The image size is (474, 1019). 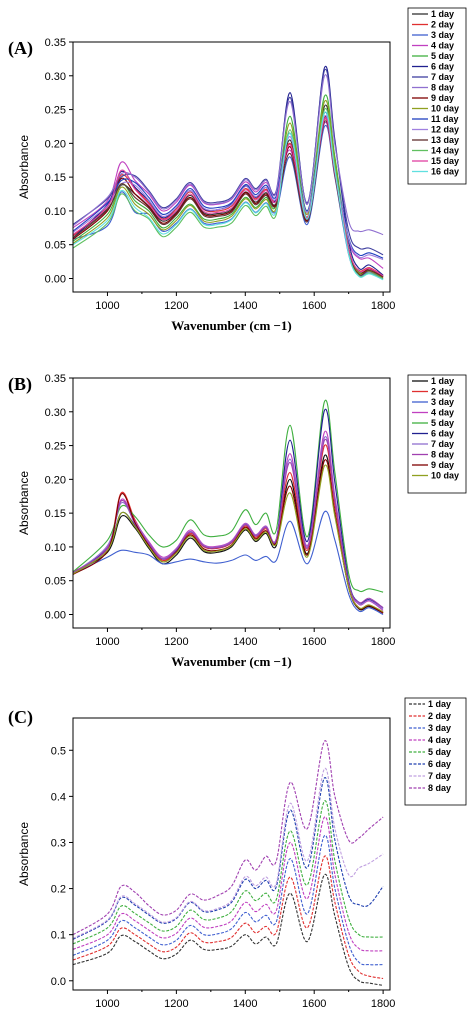 I want to click on y-tick-label: 0.1, so click(x=58, y=936).